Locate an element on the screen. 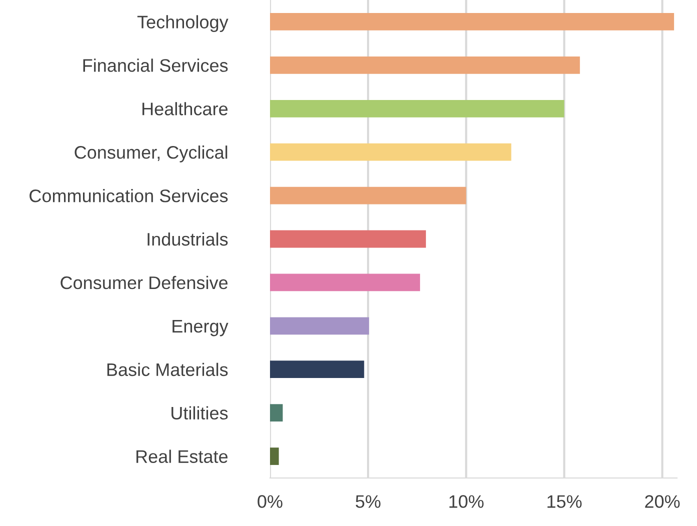 The height and width of the screenshot is (526, 697). y-tick-label: Consumer, Cyclical is located at coordinates (151, 154).